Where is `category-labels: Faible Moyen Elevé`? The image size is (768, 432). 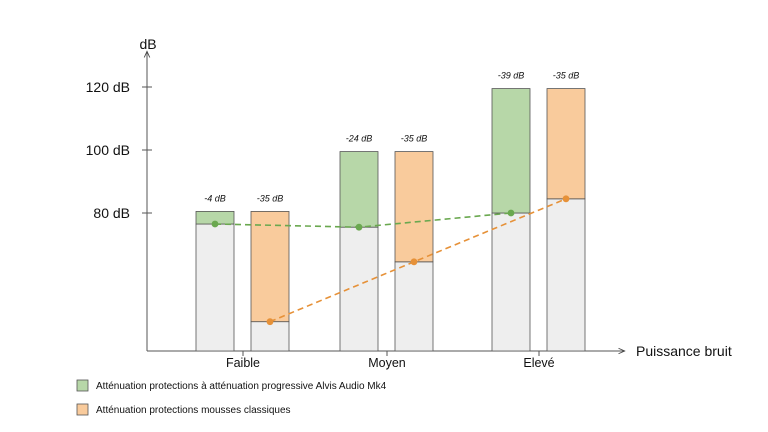
category-labels: Faible Moyen Elevé is located at coordinates (390, 360).